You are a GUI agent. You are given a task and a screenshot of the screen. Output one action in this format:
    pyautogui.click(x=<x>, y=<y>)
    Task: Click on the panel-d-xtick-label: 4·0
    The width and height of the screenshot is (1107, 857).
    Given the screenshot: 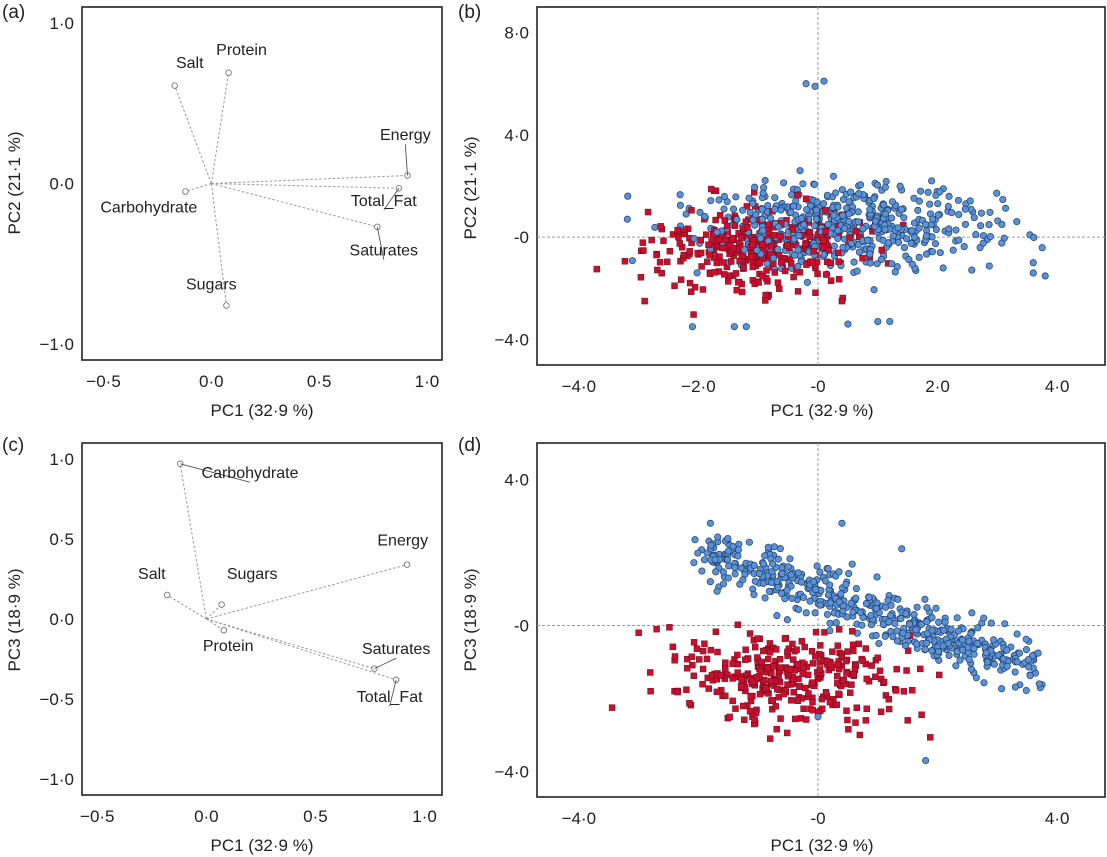 What is the action you would take?
    pyautogui.click(x=1057, y=818)
    